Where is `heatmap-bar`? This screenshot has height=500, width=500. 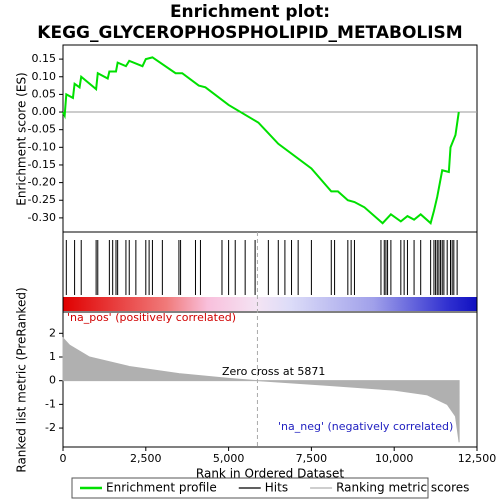
heatmap-bar is located at coordinates (270, 304).